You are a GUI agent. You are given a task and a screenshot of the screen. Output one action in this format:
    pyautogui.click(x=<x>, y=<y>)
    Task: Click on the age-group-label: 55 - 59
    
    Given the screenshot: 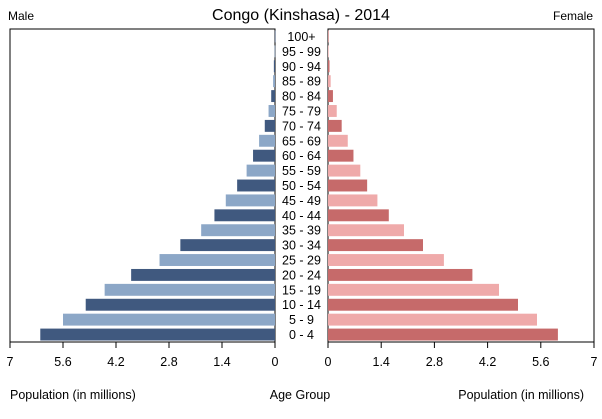 What is the action you would take?
    pyautogui.click(x=301, y=171)
    